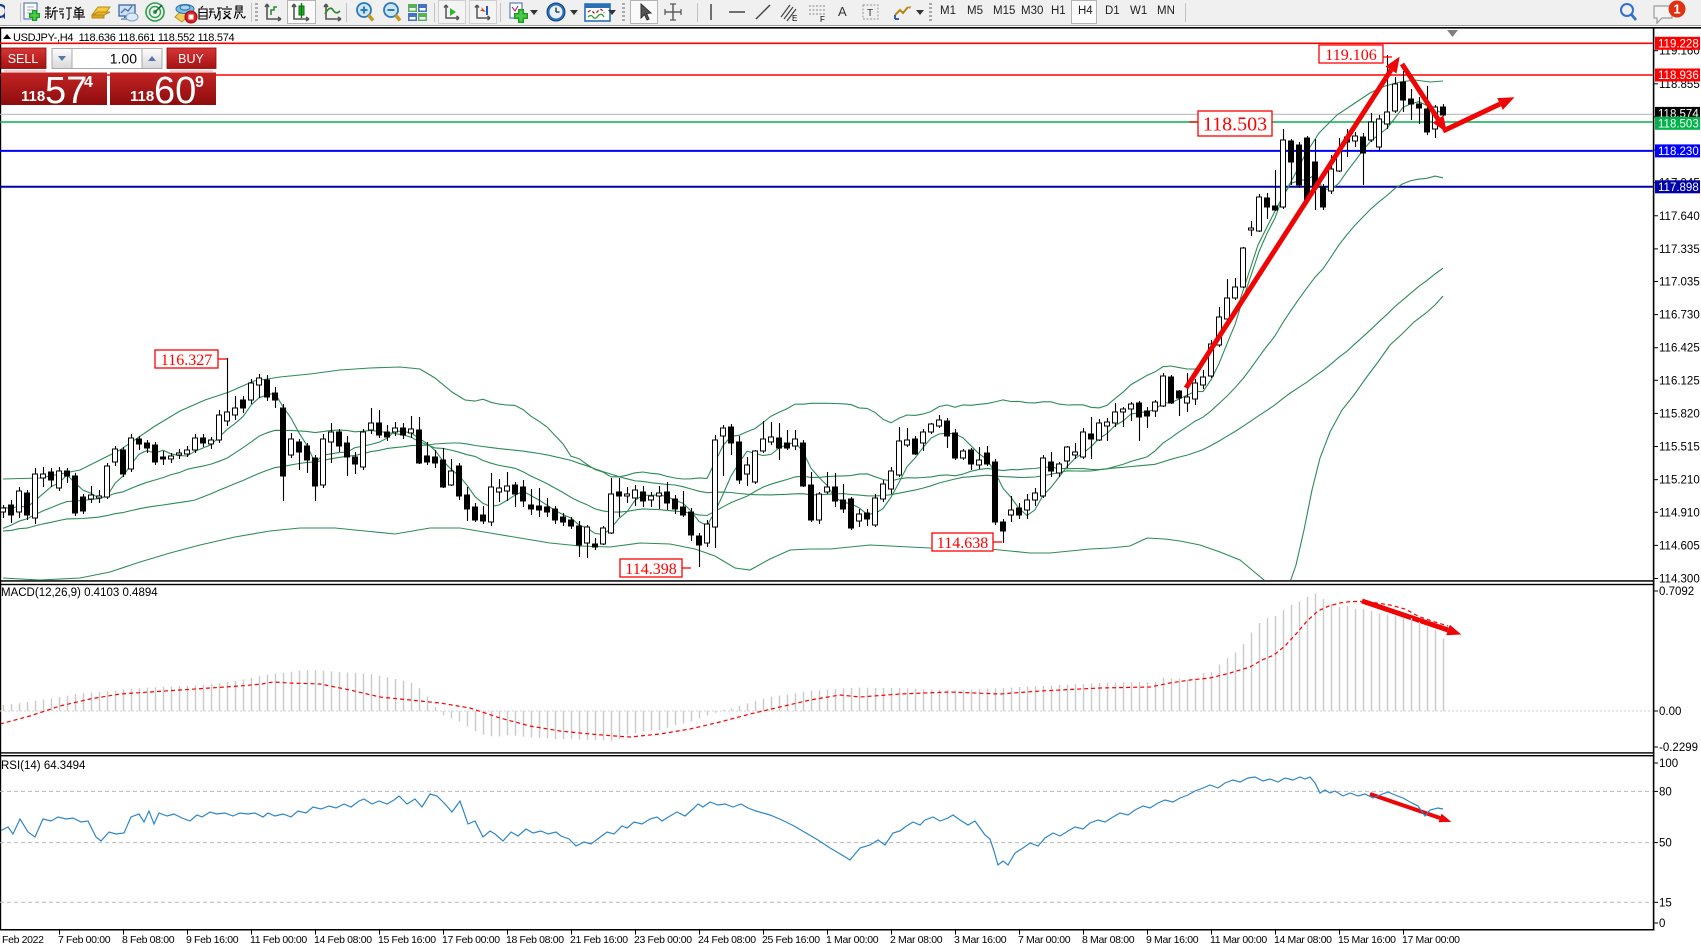 The image size is (1701, 945). Describe the element at coordinates (663, 939) in the screenshot. I see `svg-text: 23 Feb 00:00` at that location.